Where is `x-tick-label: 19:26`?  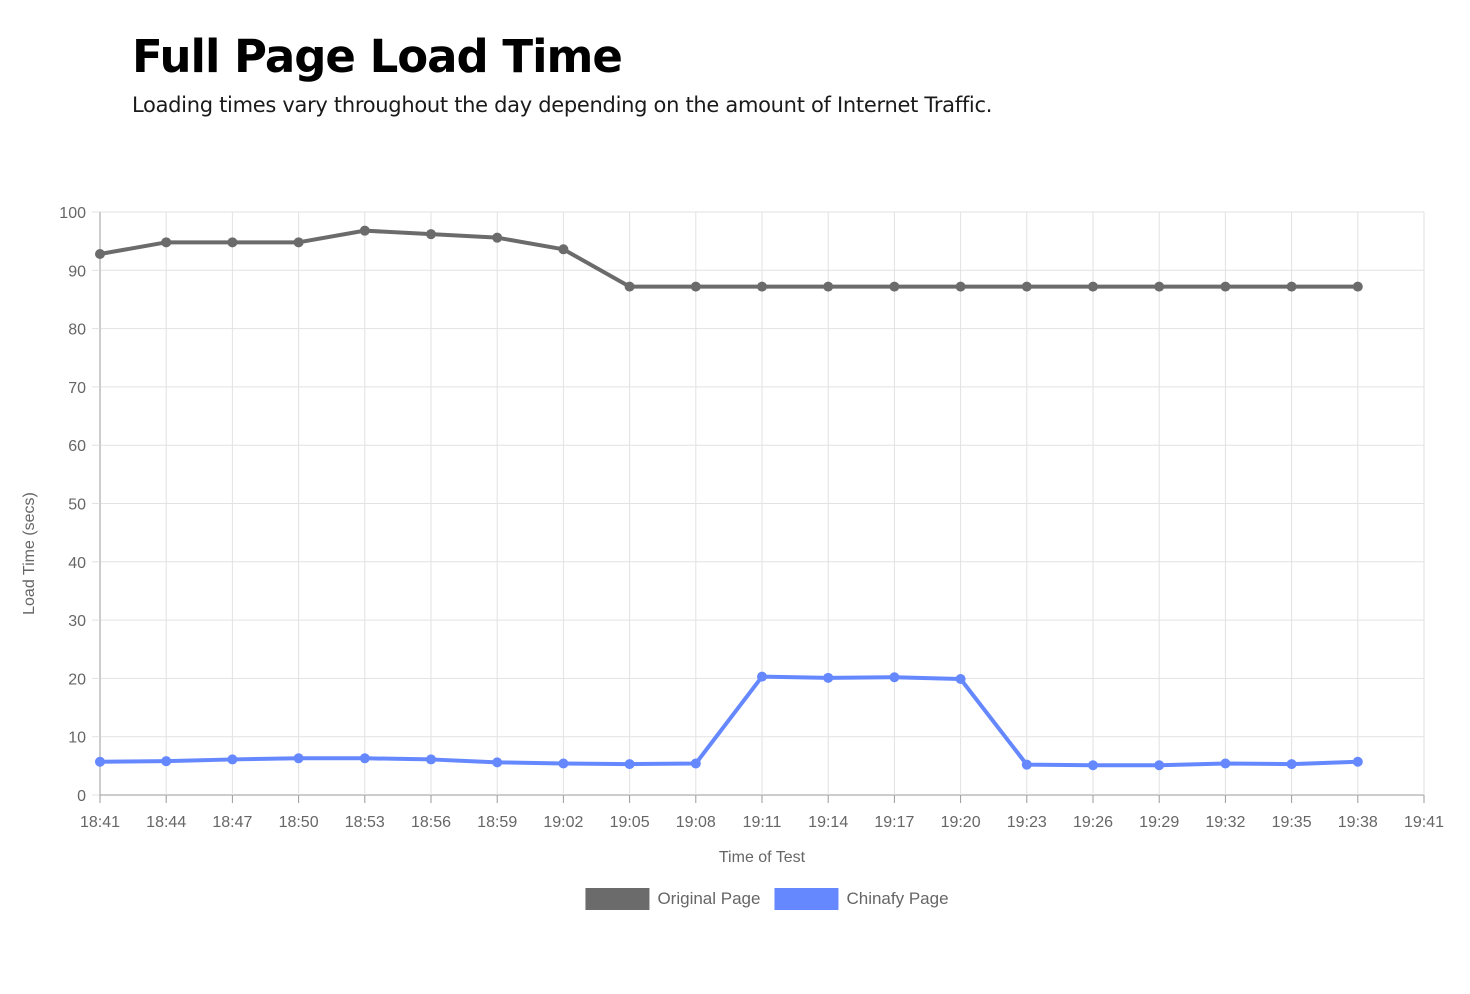
x-tick-label: 19:26 is located at coordinates (1093, 822).